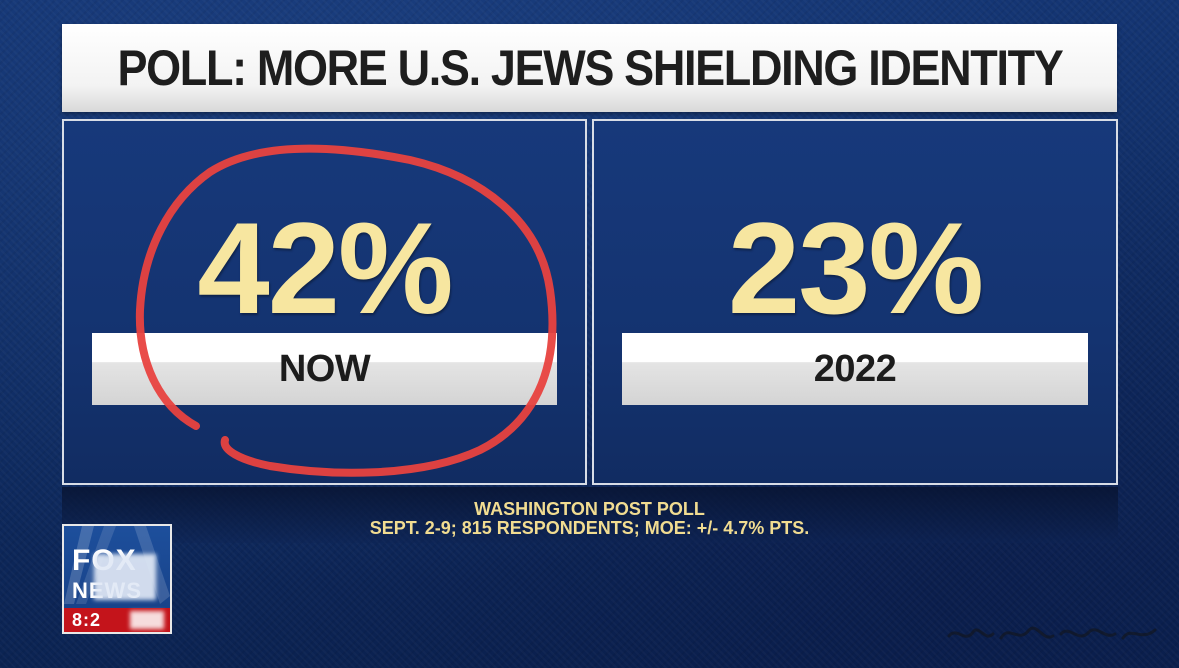  I want to click on logo-blur-overlay, so click(125, 577).